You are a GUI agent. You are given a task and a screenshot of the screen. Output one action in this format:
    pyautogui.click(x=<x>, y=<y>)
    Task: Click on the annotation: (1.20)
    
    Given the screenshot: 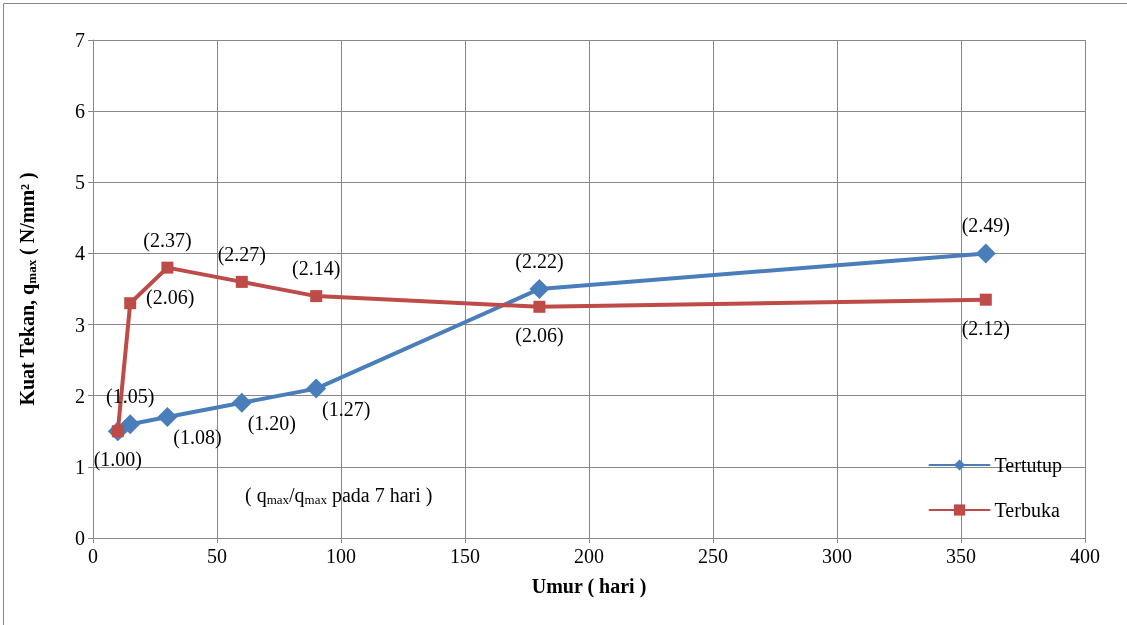 What is the action you would take?
    pyautogui.click(x=271, y=423)
    